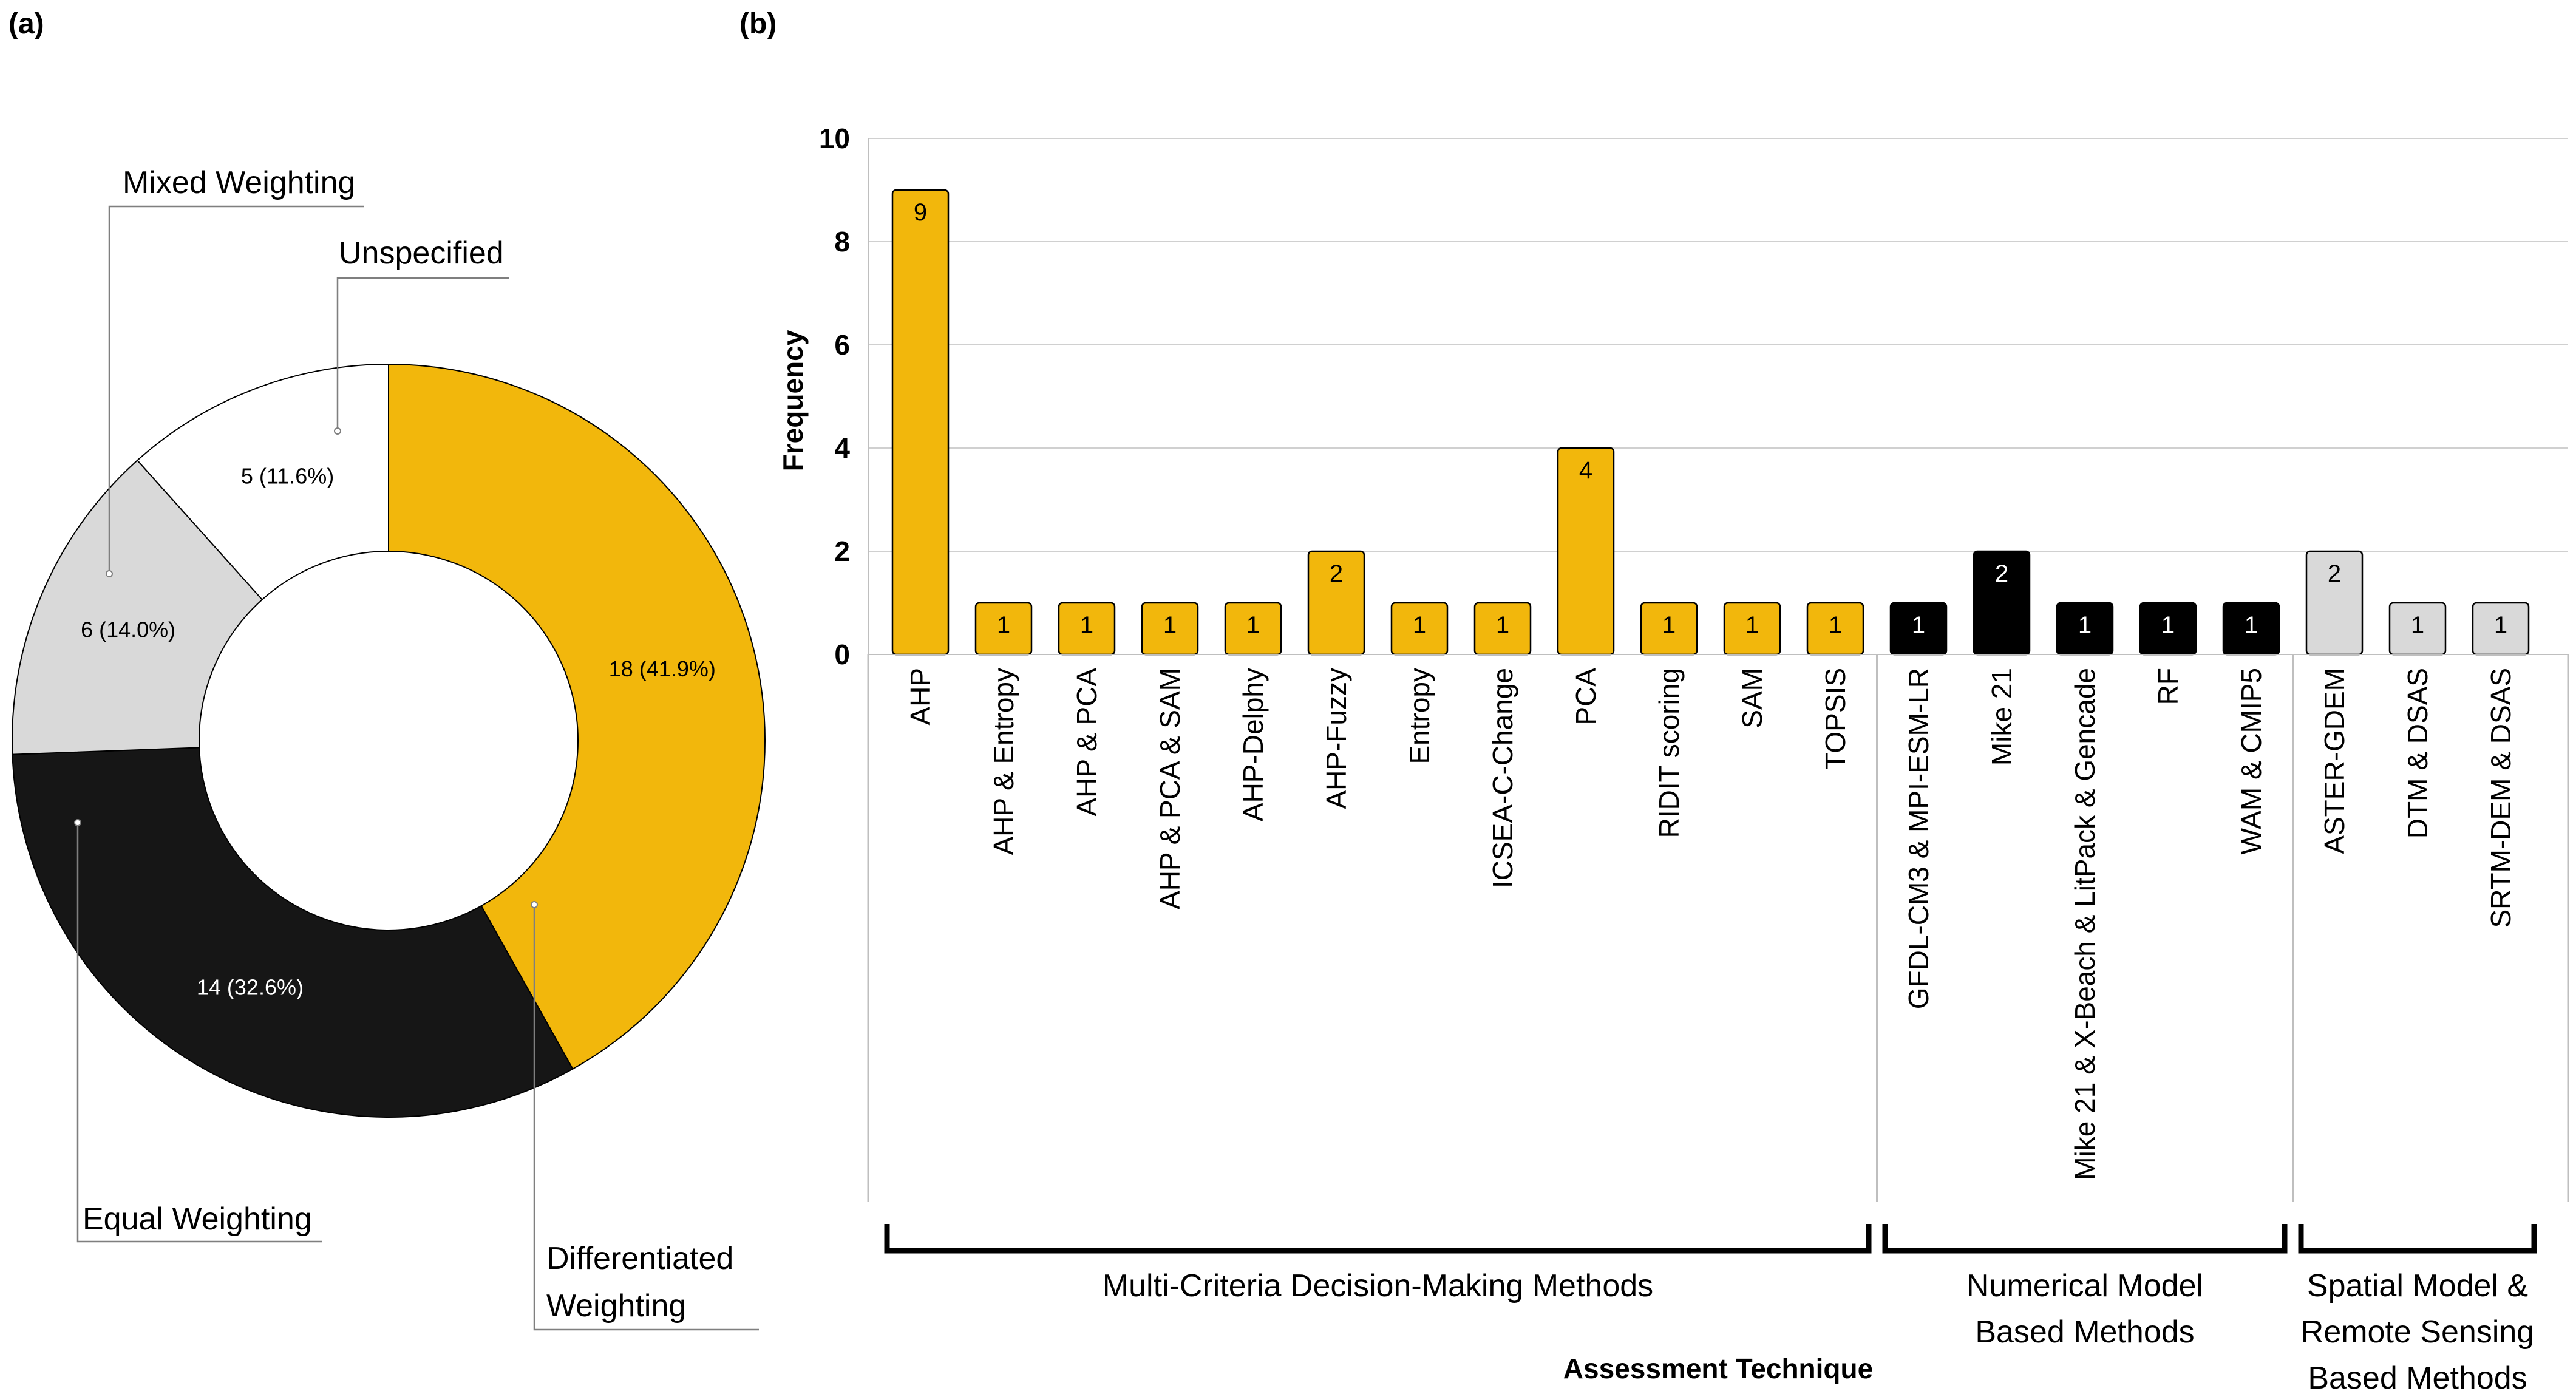 This screenshot has height=1397, width=2576. Describe the element at coordinates (1336, 739) in the screenshot. I see `x-tick-label: AHP-Fuzzy` at that location.